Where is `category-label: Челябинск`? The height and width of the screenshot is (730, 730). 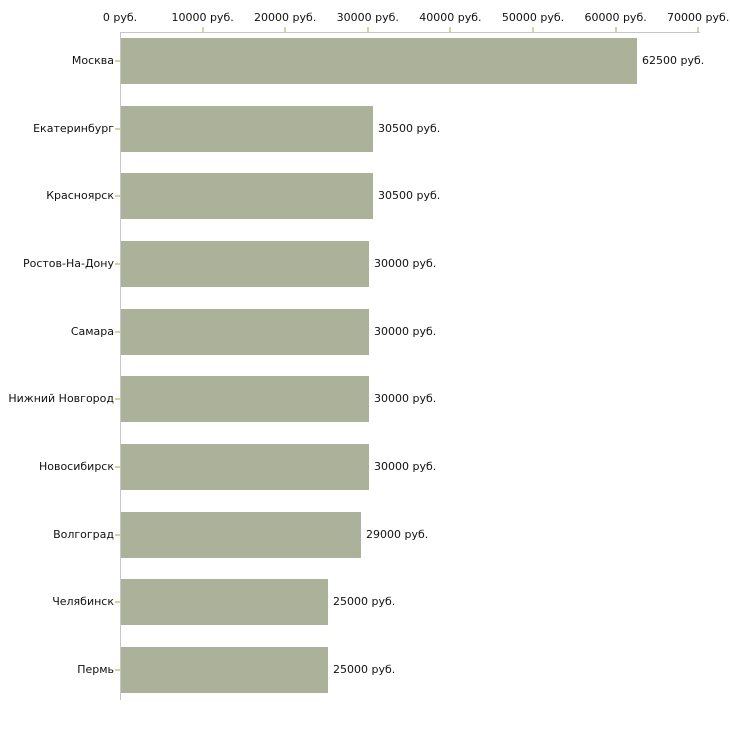
category-label: Челябинск is located at coordinates (83, 601).